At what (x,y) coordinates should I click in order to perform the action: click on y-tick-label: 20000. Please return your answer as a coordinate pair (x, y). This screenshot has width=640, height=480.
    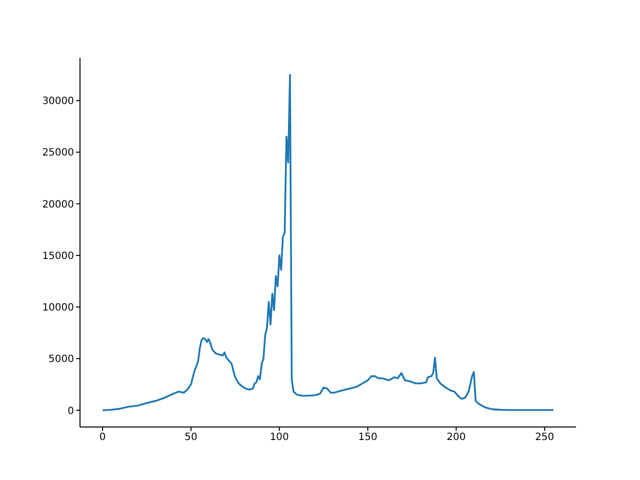
    Looking at the image, I should click on (58, 204).